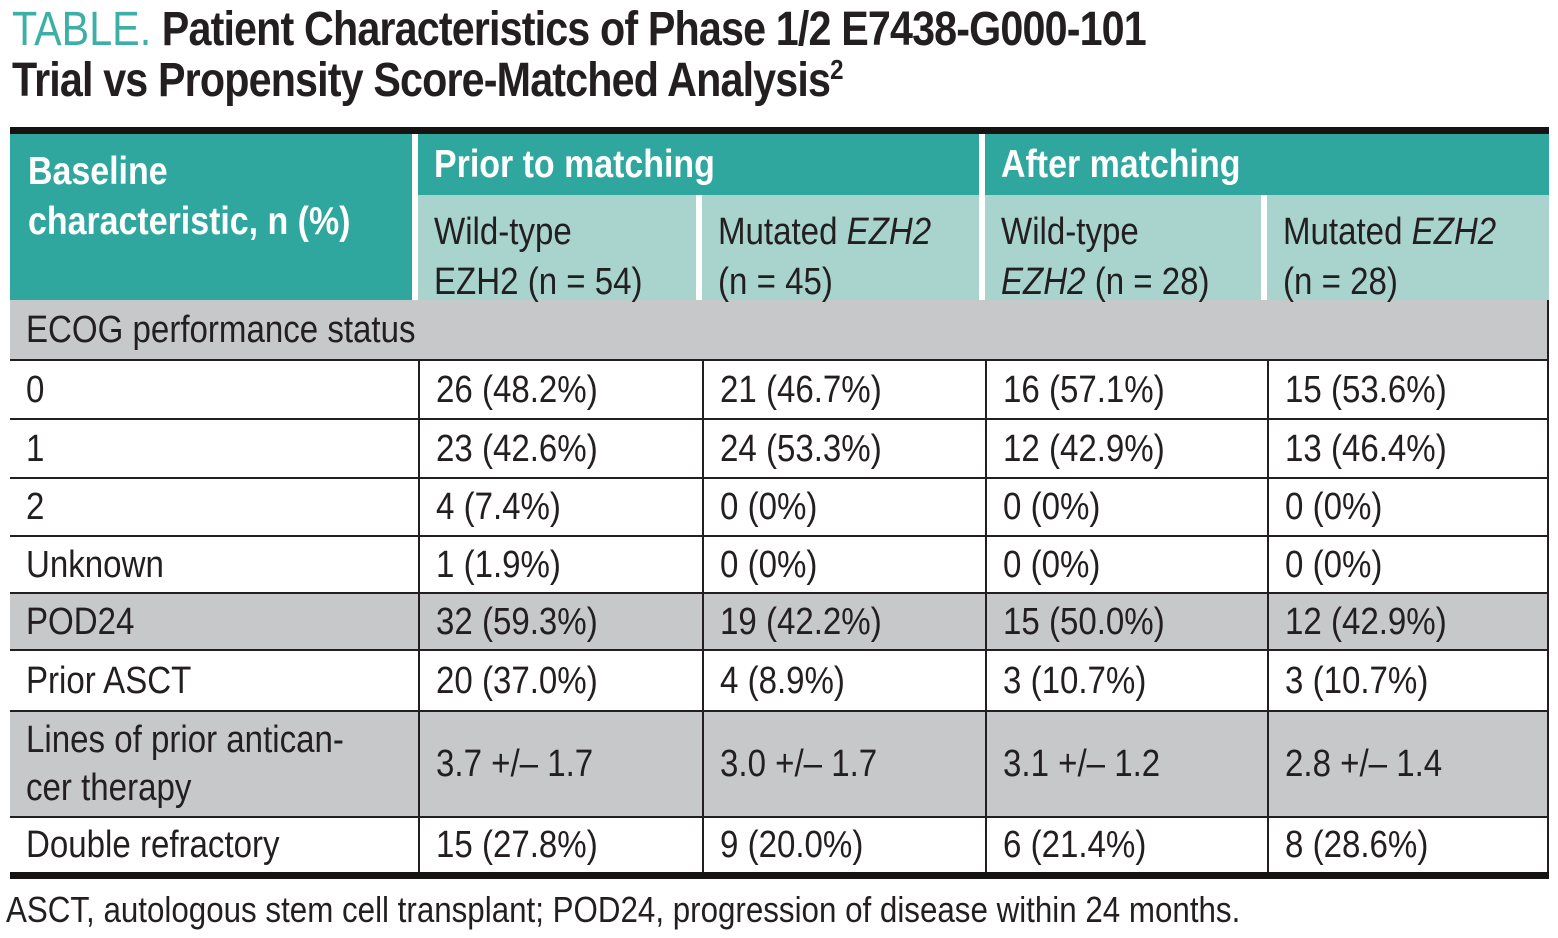 The width and height of the screenshot is (1558, 938). I want to click on value-cell: 19 (42.2%), so click(843, 621).